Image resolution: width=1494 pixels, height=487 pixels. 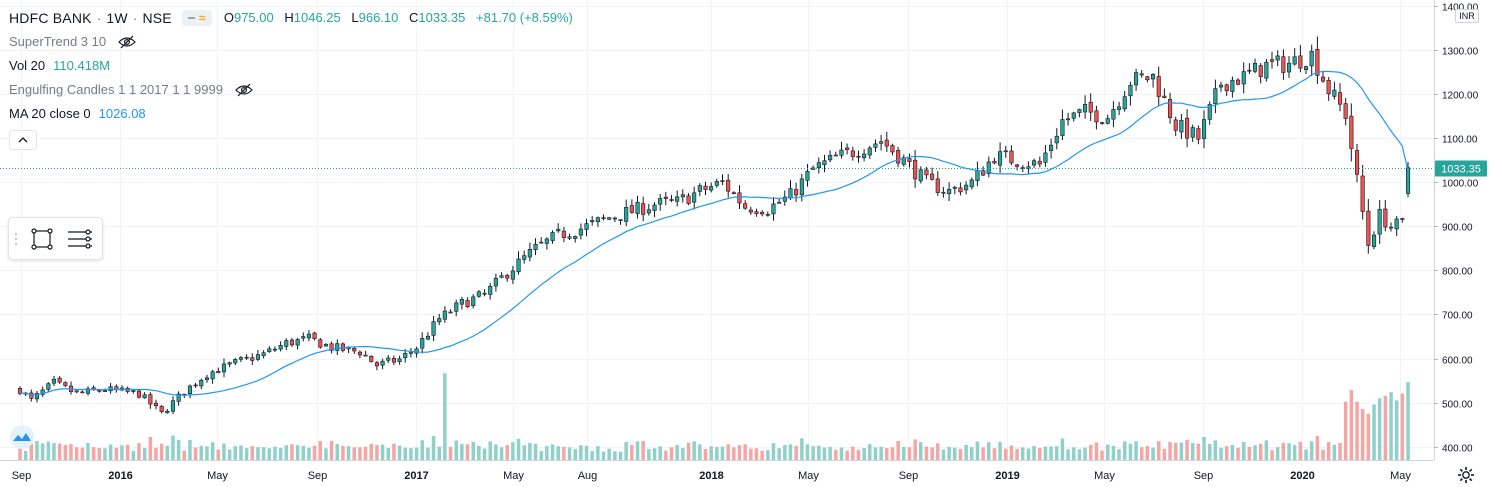 I want to click on grip-icon, so click(x=16, y=239).